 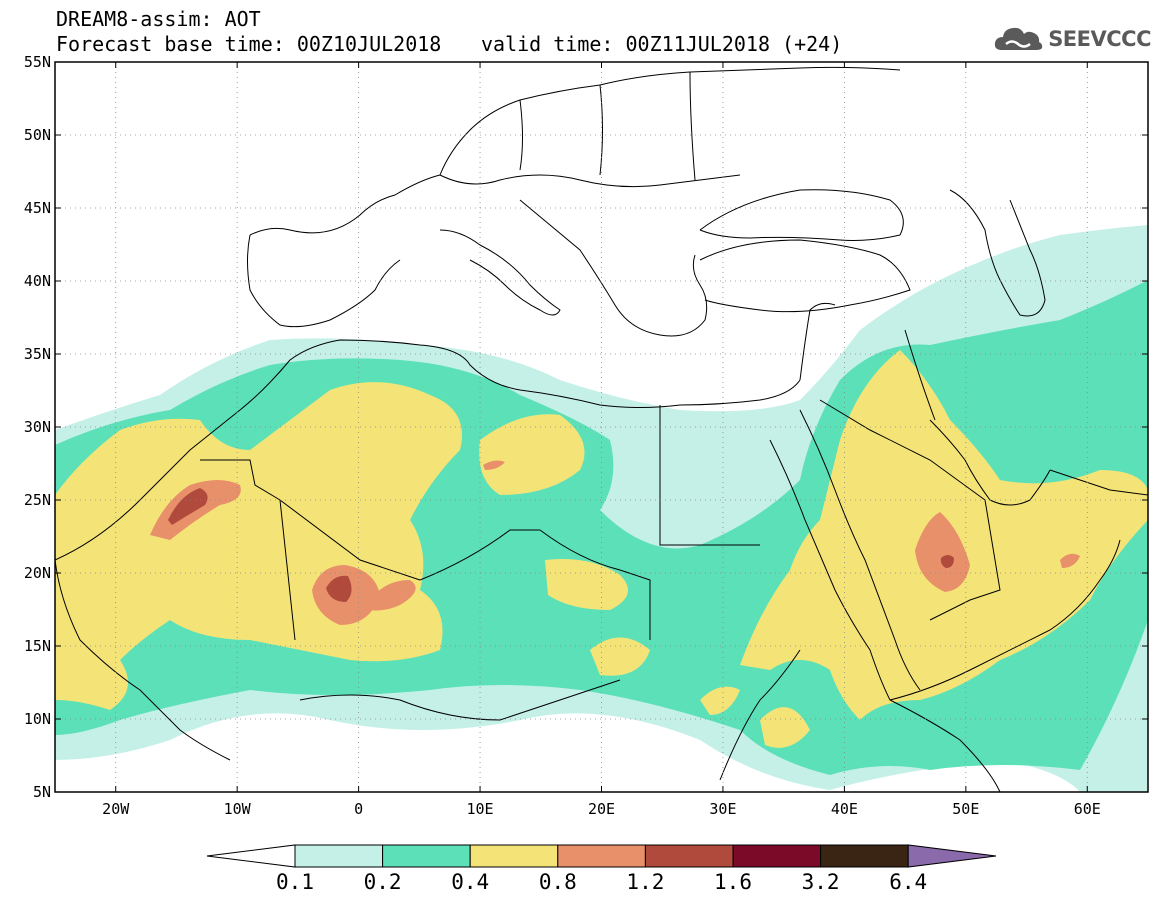 I want to click on lon-tick-label: 30E, so click(x=722, y=809).